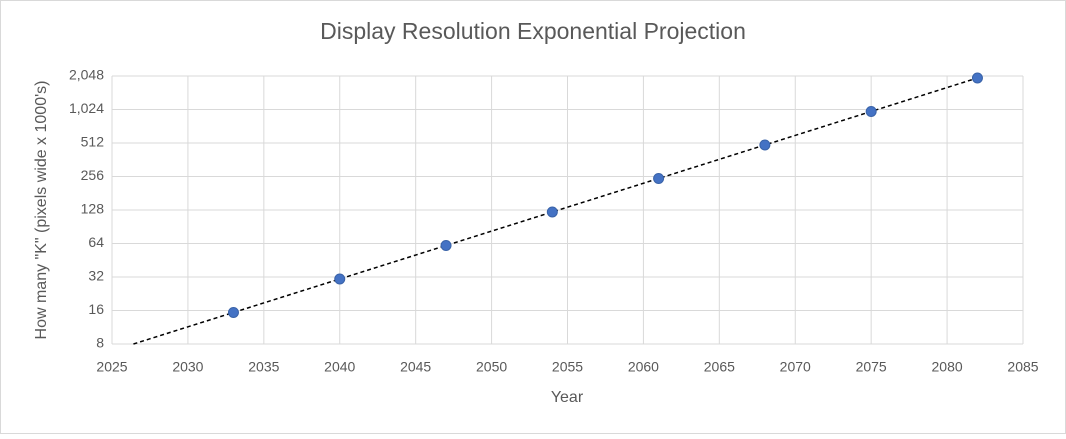  Describe the element at coordinates (947, 367) in the screenshot. I see `x-tick-label: 2080` at that location.